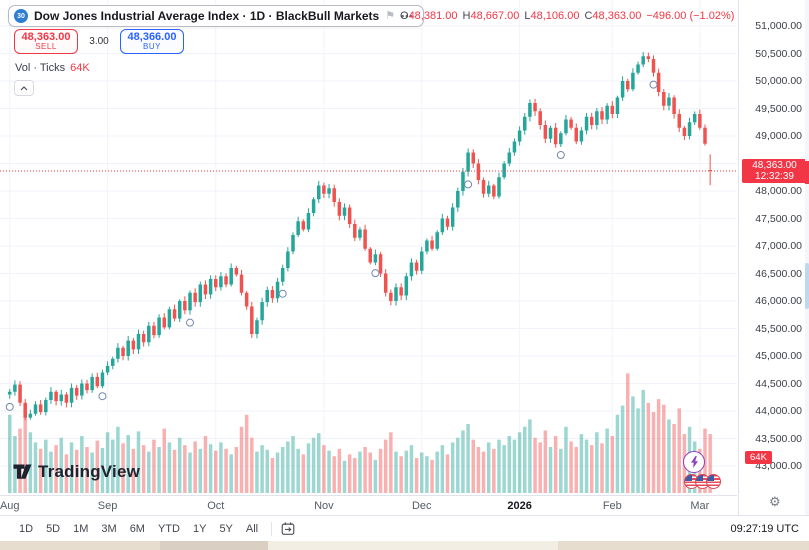 The width and height of the screenshot is (809, 550). What do you see at coordinates (53, 528) in the screenshot?
I see `range-button-5d: 5D` at bounding box center [53, 528].